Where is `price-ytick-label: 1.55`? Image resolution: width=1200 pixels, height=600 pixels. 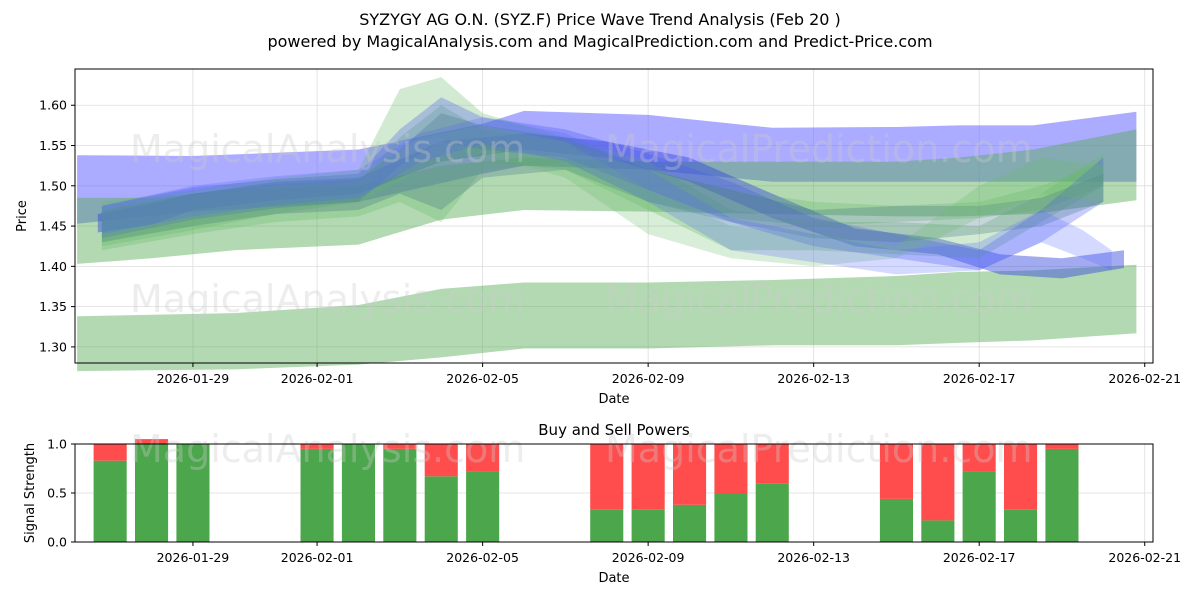 price-ytick-label: 1.55 is located at coordinates (53, 145).